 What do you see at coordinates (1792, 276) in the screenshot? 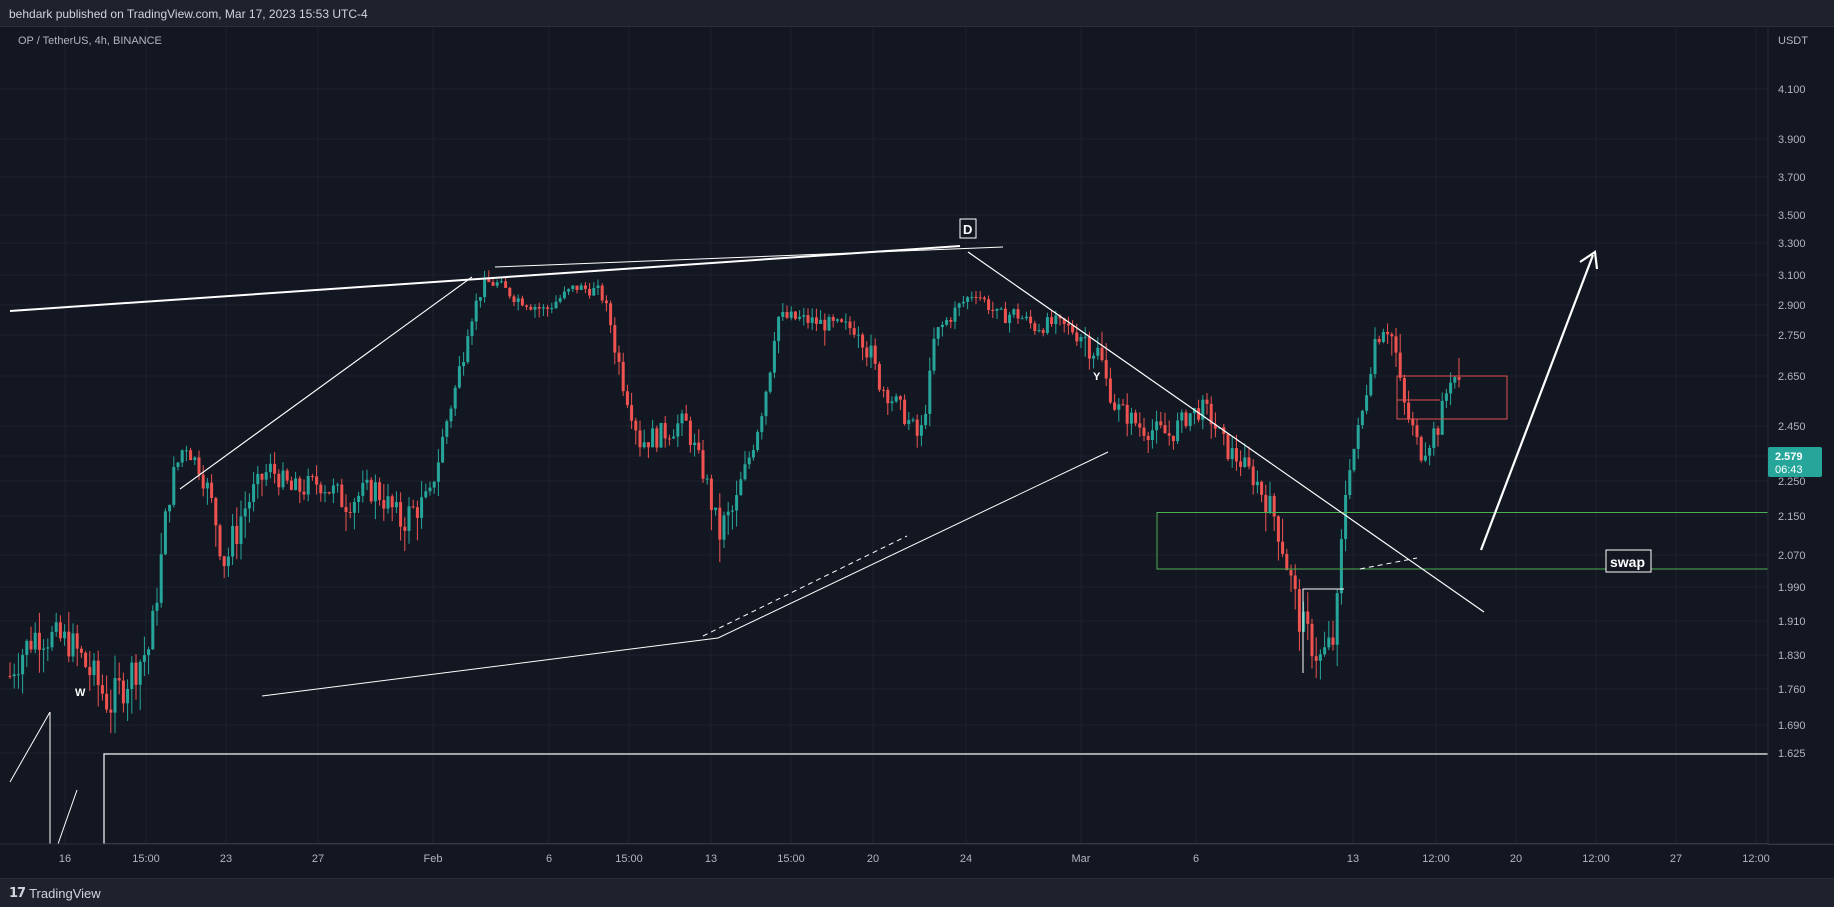
I see `price-tick-label: 3.100` at bounding box center [1792, 276].